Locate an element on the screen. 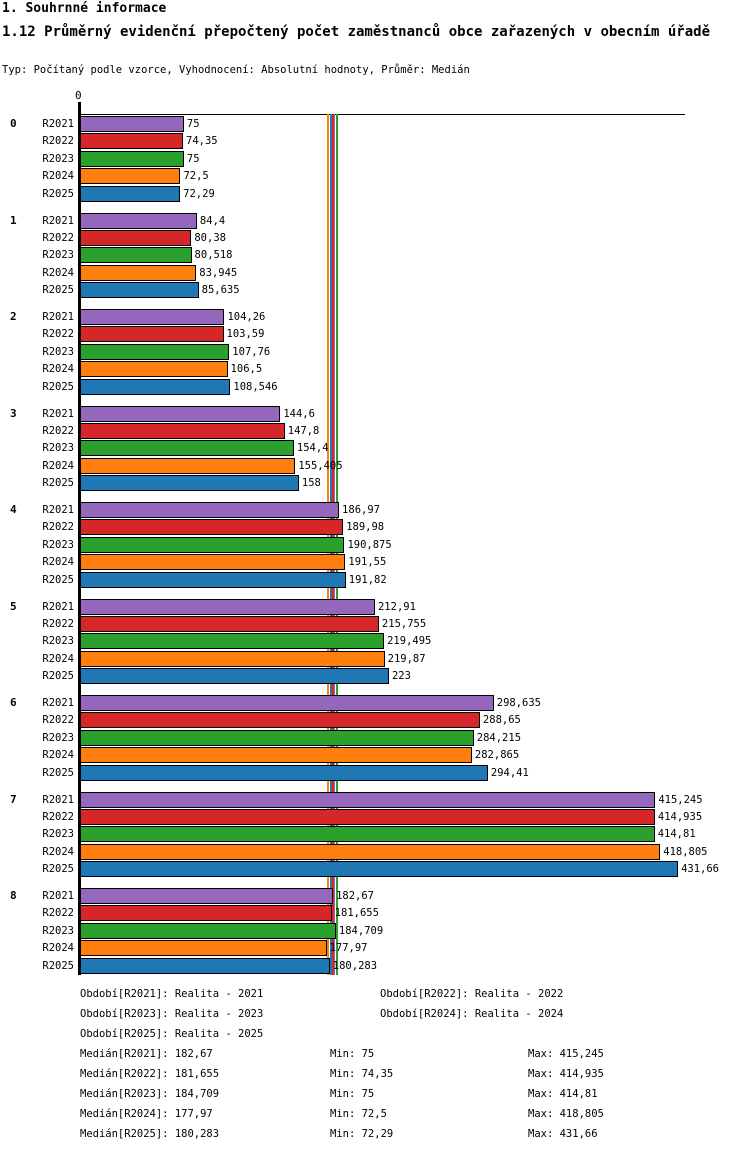 This screenshot has height=1158, width=750. bar-value-label: 80,518 is located at coordinates (213, 255).